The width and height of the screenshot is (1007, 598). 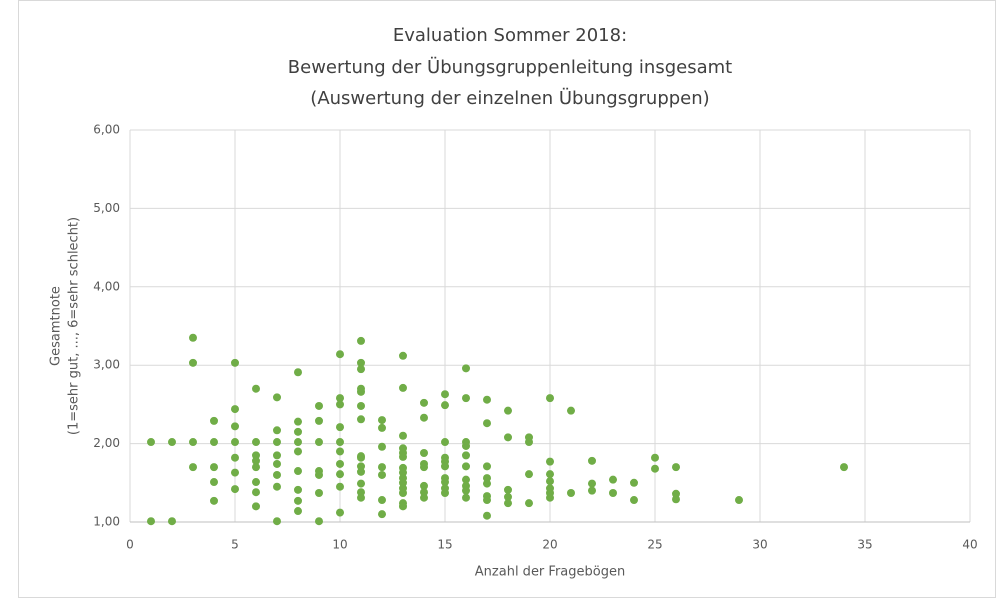 What do you see at coordinates (235, 545) in the screenshot?
I see `x-tick-label: 5` at bounding box center [235, 545].